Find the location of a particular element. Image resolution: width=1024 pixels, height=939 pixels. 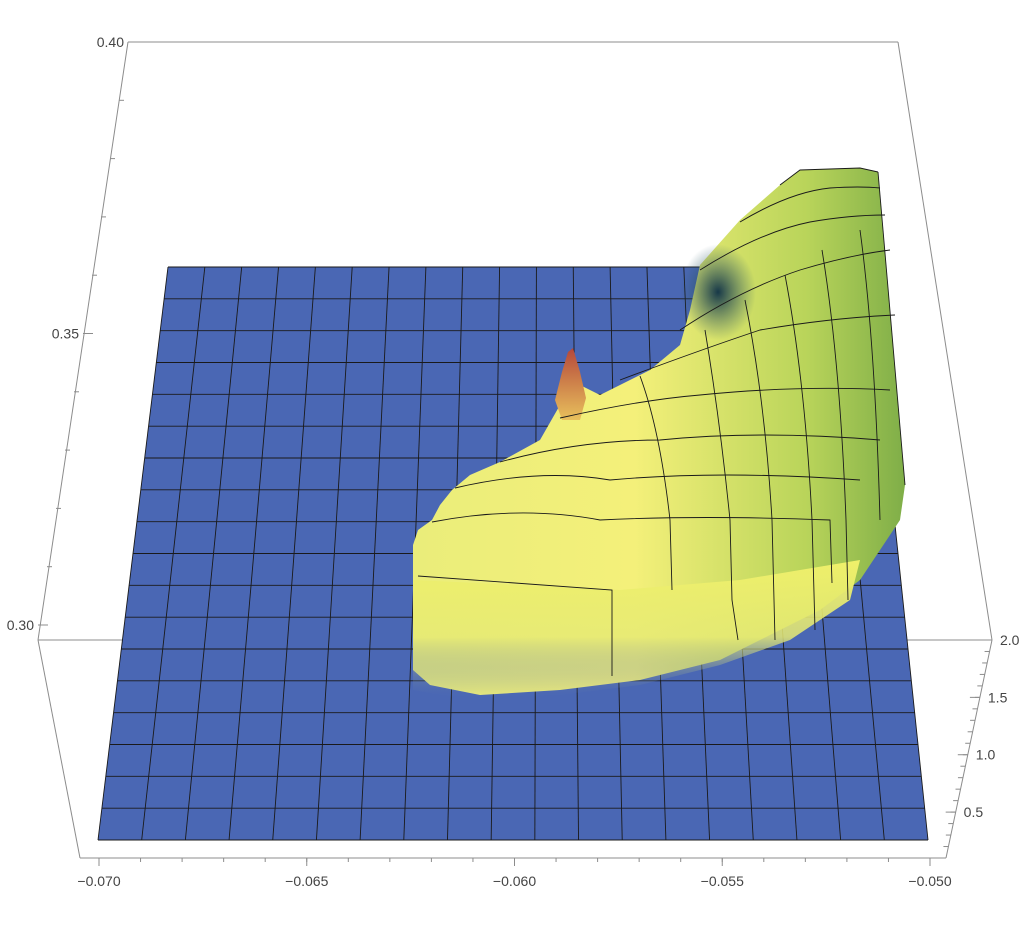

z-tick-label: 0.35 is located at coordinates (65, 334).